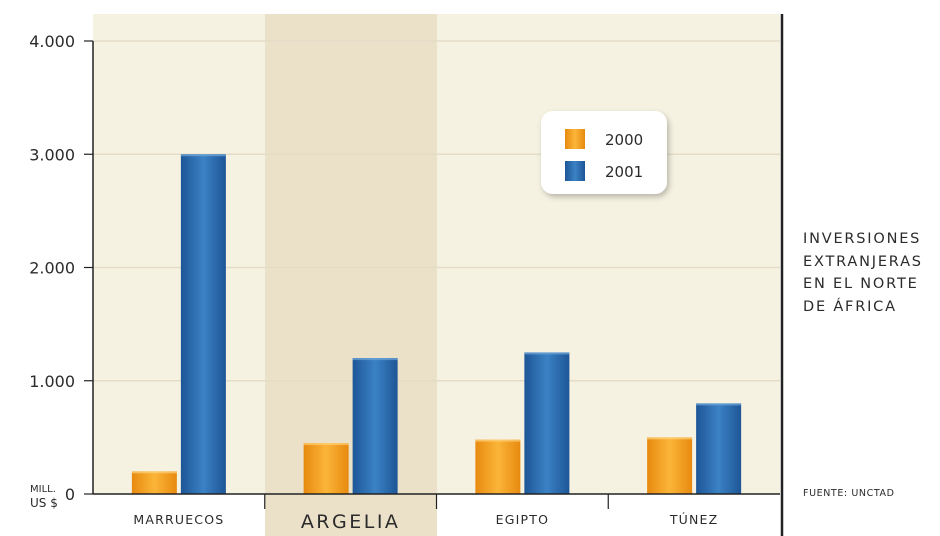 Image resolution: width=940 pixels, height=536 pixels. What do you see at coordinates (52, 154) in the screenshot?
I see `y-tick-label: 3.000` at bounding box center [52, 154].